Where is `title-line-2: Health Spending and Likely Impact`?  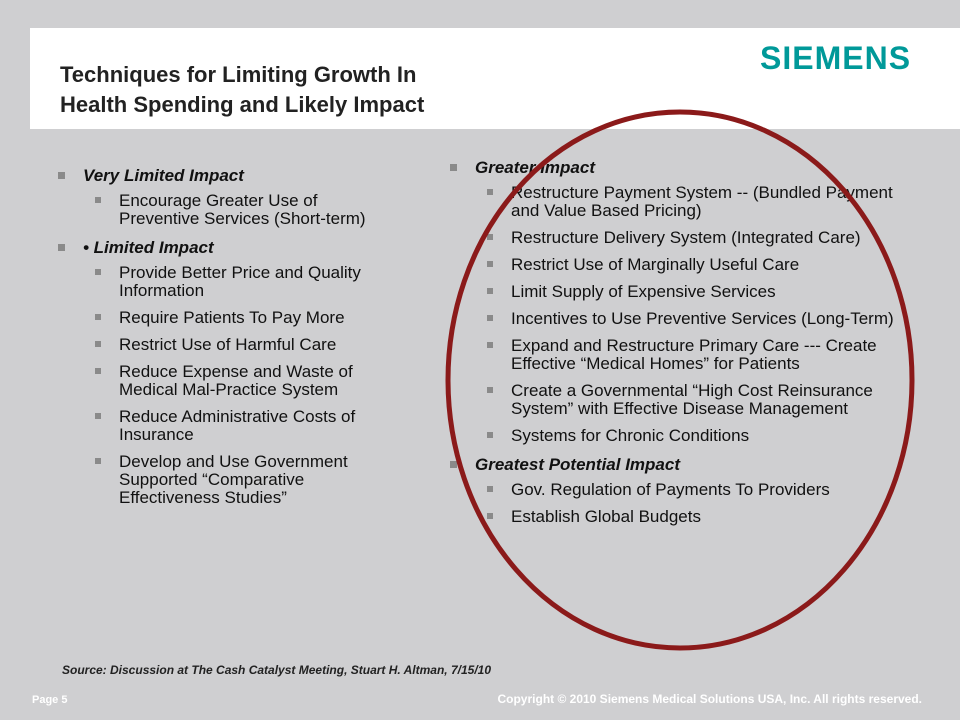 title-line-2: Health Spending and Likely Impact is located at coordinates (242, 104).